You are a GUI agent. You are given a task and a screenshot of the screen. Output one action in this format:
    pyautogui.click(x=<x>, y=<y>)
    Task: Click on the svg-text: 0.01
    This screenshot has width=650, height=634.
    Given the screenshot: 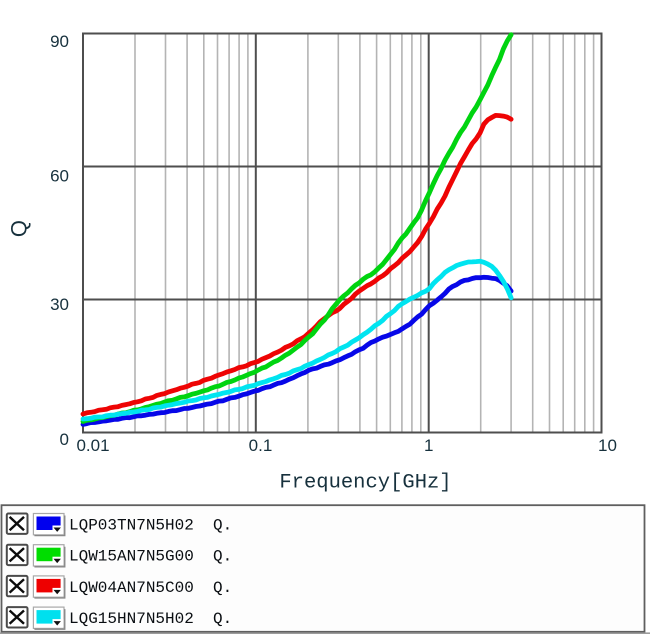 What is the action you would take?
    pyautogui.click(x=92, y=445)
    